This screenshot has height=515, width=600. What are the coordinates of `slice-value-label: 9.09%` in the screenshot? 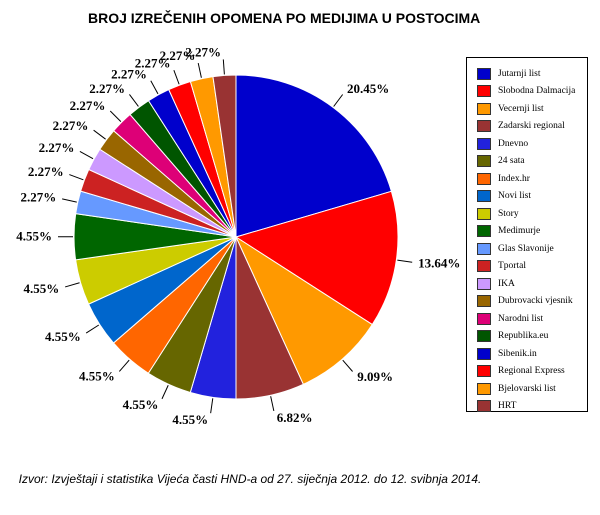 It's located at (375, 376).